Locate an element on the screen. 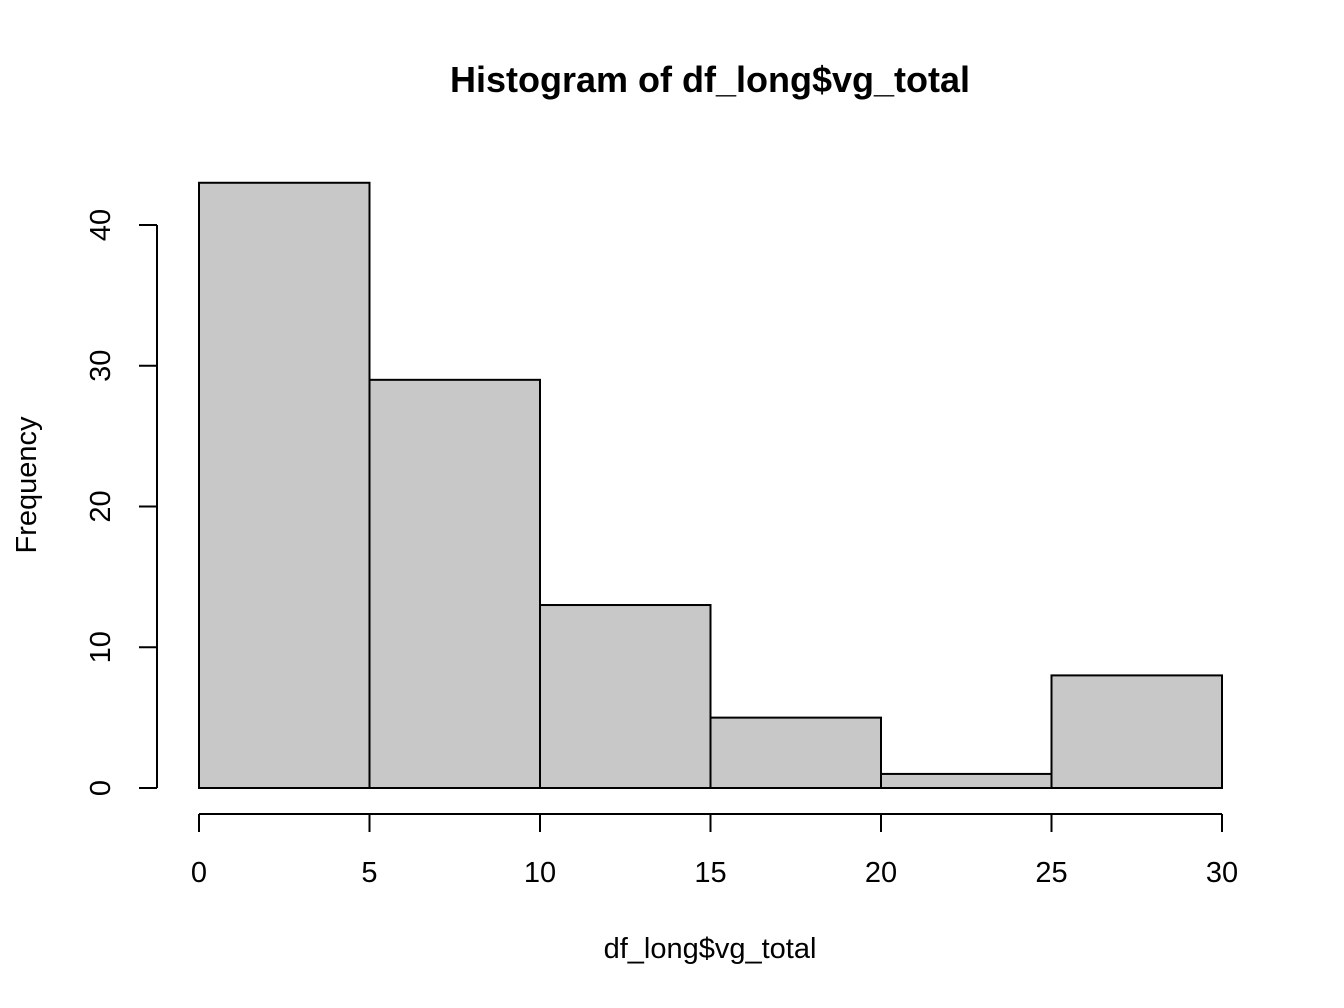 Image resolution: width=1344 pixels, height=1008 pixels. x-tick-label-2: 10 is located at coordinates (540, 873).